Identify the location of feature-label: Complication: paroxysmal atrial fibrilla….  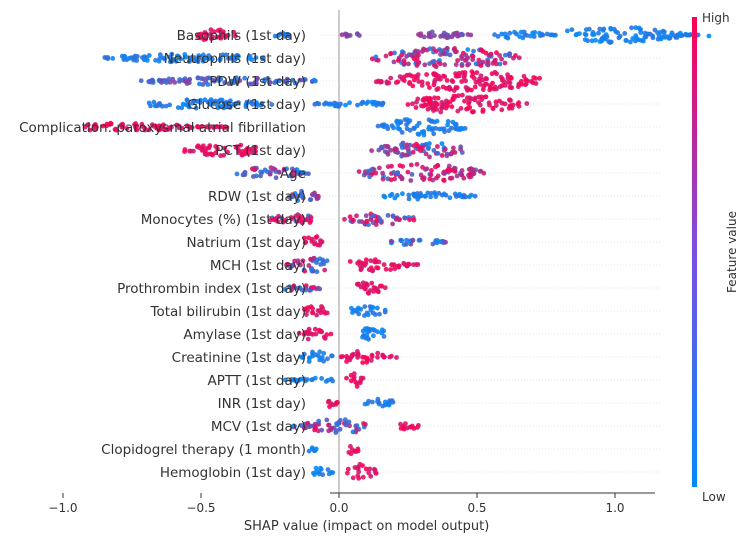
(162, 128).